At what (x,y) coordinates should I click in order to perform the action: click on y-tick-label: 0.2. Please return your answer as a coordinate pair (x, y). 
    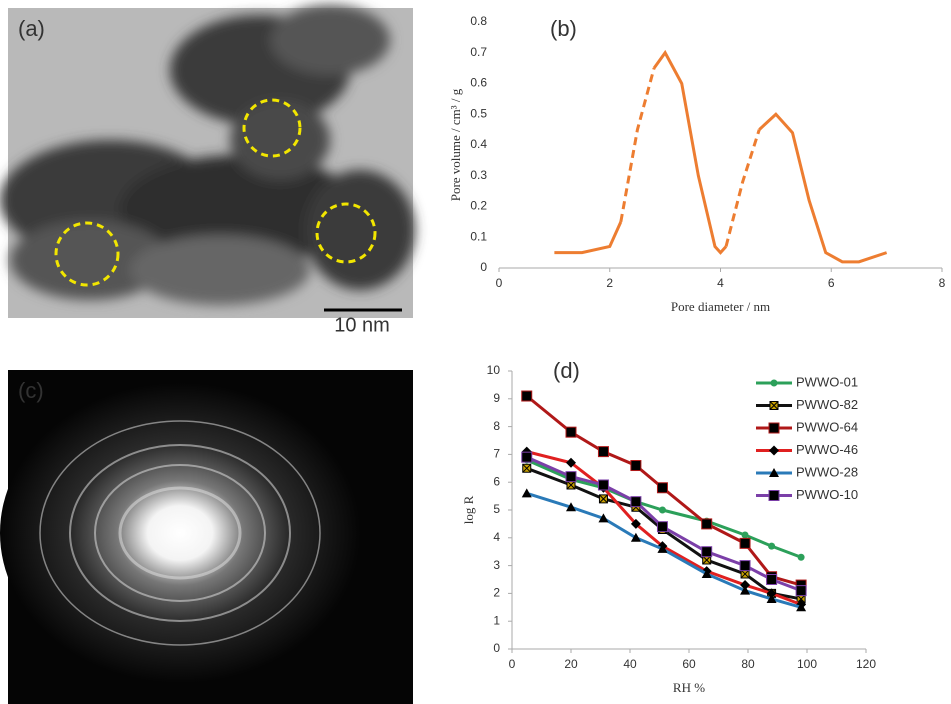
    Looking at the image, I should click on (478, 206).